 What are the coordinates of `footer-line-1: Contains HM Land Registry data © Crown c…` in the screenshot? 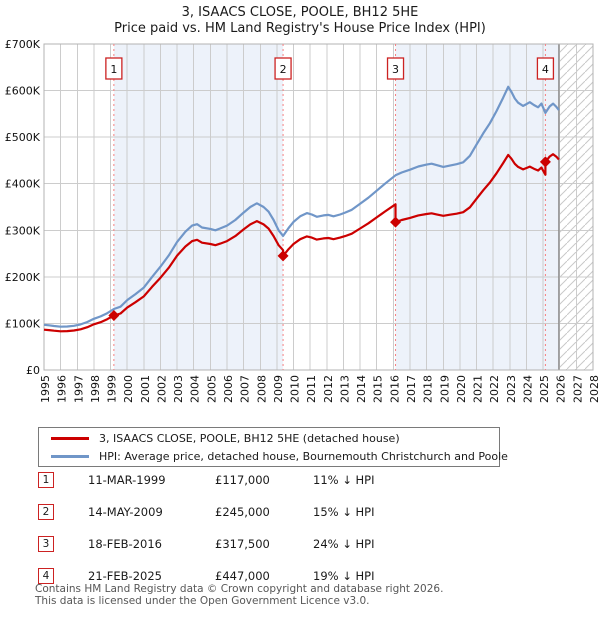 It's located at (239, 589).